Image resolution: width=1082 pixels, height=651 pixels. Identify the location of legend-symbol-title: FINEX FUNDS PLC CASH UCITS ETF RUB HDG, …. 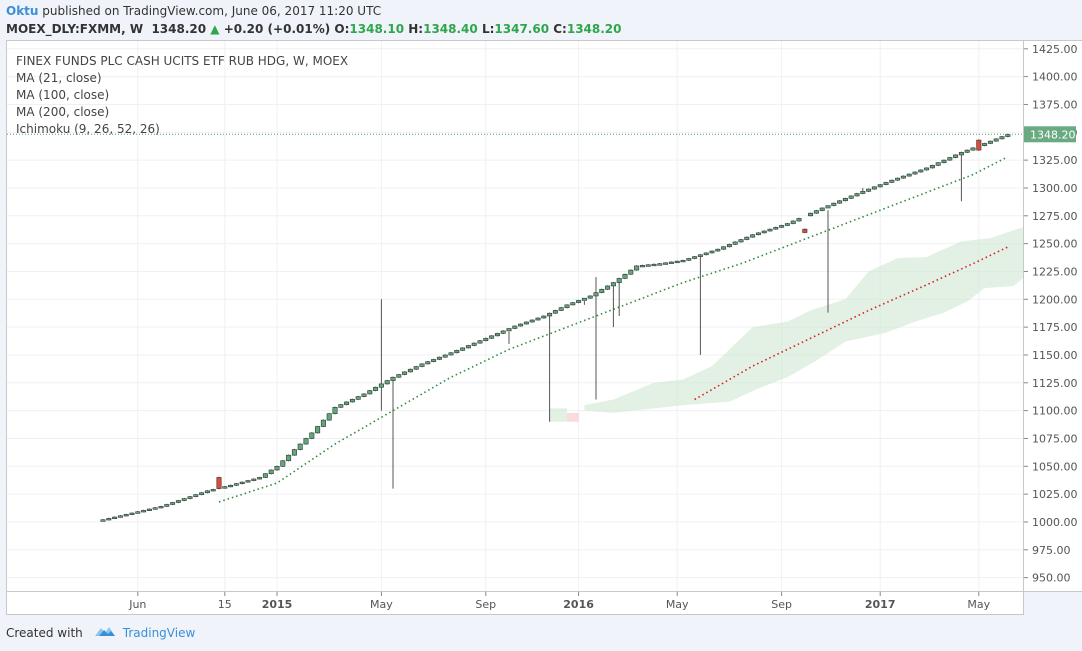
(182, 61).